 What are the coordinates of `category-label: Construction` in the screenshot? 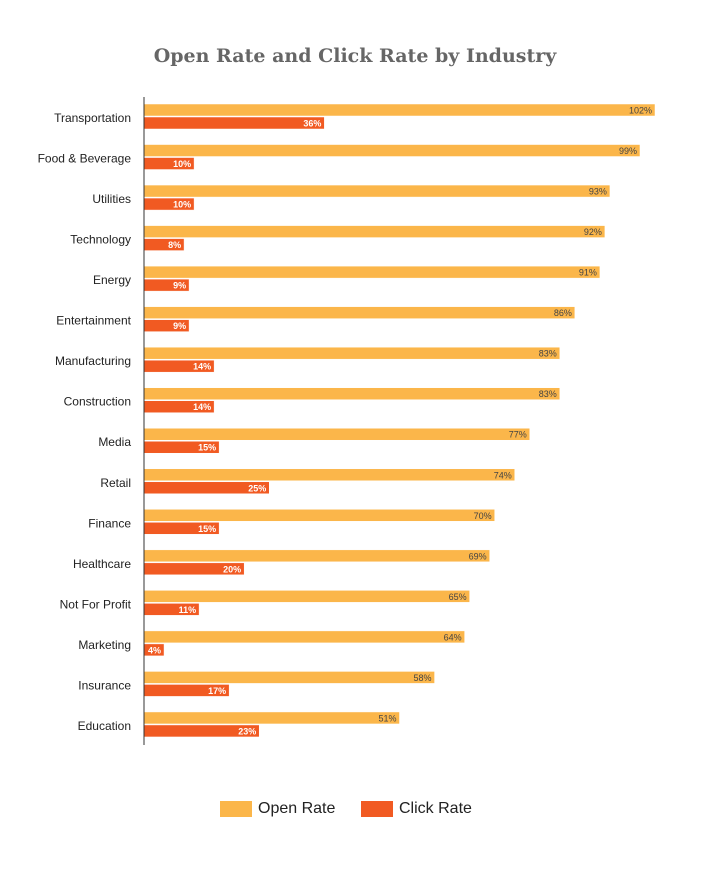 It's located at (97, 402).